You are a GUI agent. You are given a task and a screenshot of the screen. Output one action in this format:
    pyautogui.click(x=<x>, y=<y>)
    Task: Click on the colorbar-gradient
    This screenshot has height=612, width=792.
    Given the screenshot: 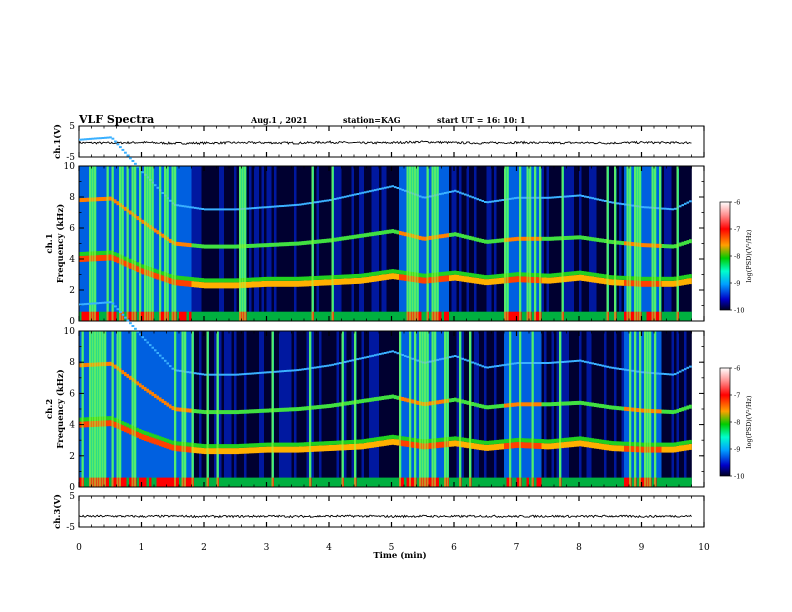 What is the action you would take?
    pyautogui.click(x=725, y=256)
    